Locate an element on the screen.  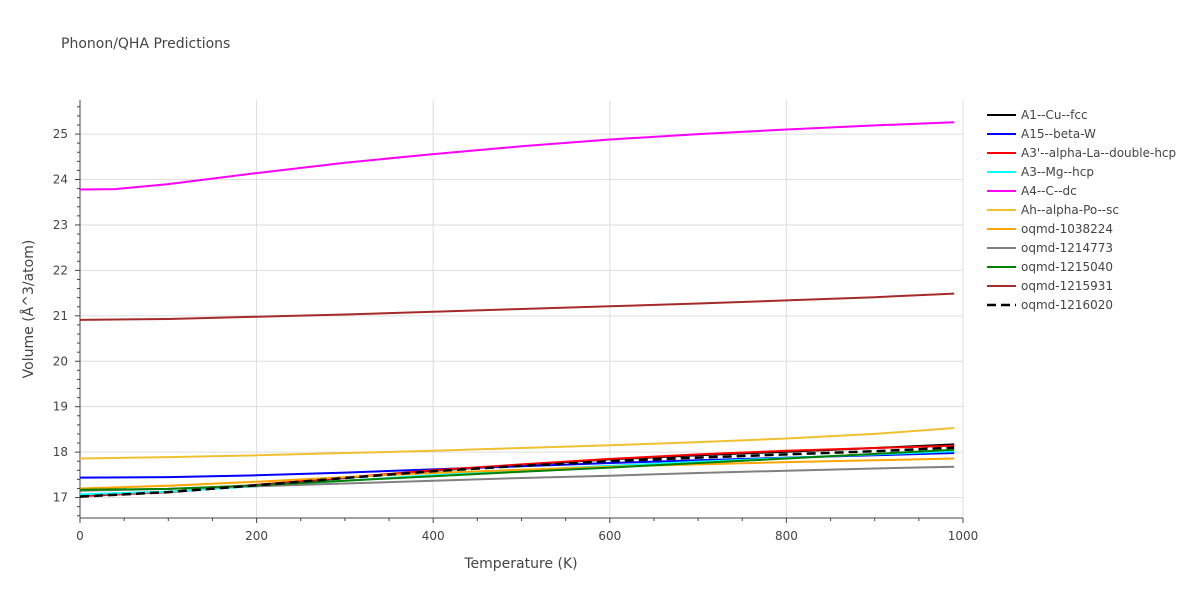
y-axis-title: Volume (Å^3/atom) is located at coordinates (28, 309).